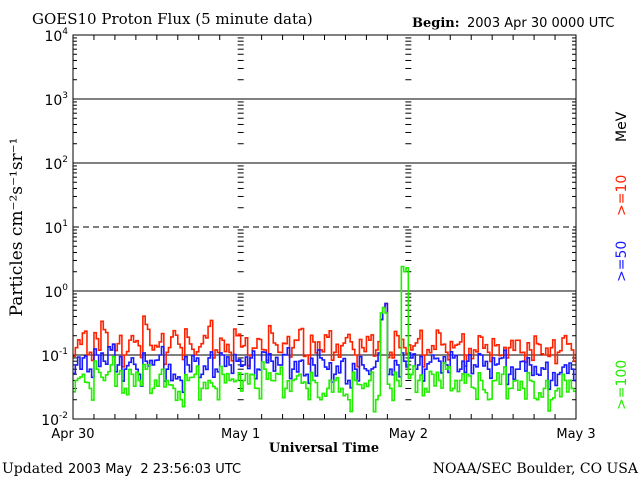  I want to click on legend: >=100 >=50 >=10 MeV, so click(622, 260).